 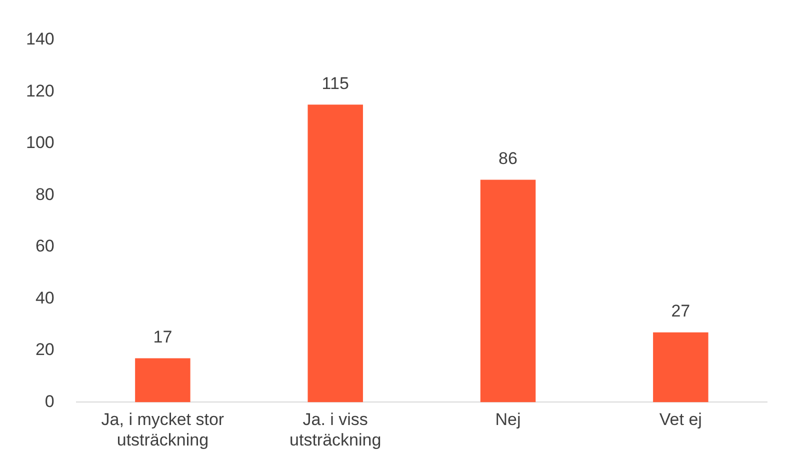 What do you see at coordinates (44, 298) in the screenshot?
I see `y-tick-label: 40` at bounding box center [44, 298].